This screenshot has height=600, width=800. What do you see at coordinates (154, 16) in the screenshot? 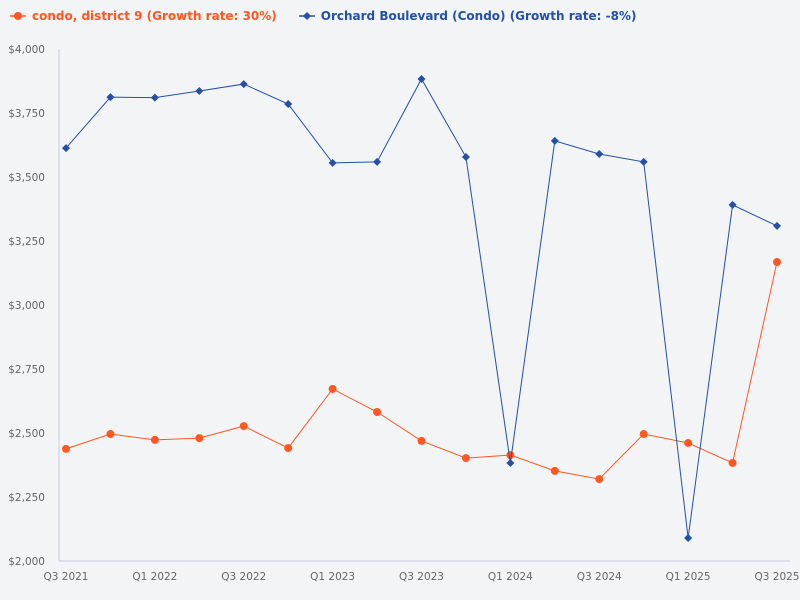
I see `legend-label: condo, district 9 (Growth rate: 30%)` at bounding box center [154, 16].